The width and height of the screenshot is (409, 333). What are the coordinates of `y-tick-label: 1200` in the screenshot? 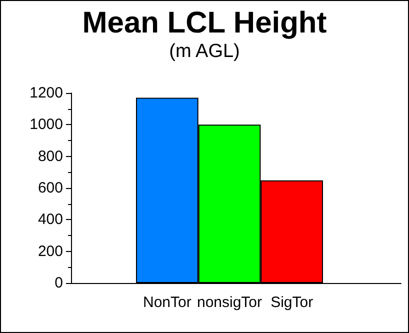 It's located at (46, 93).